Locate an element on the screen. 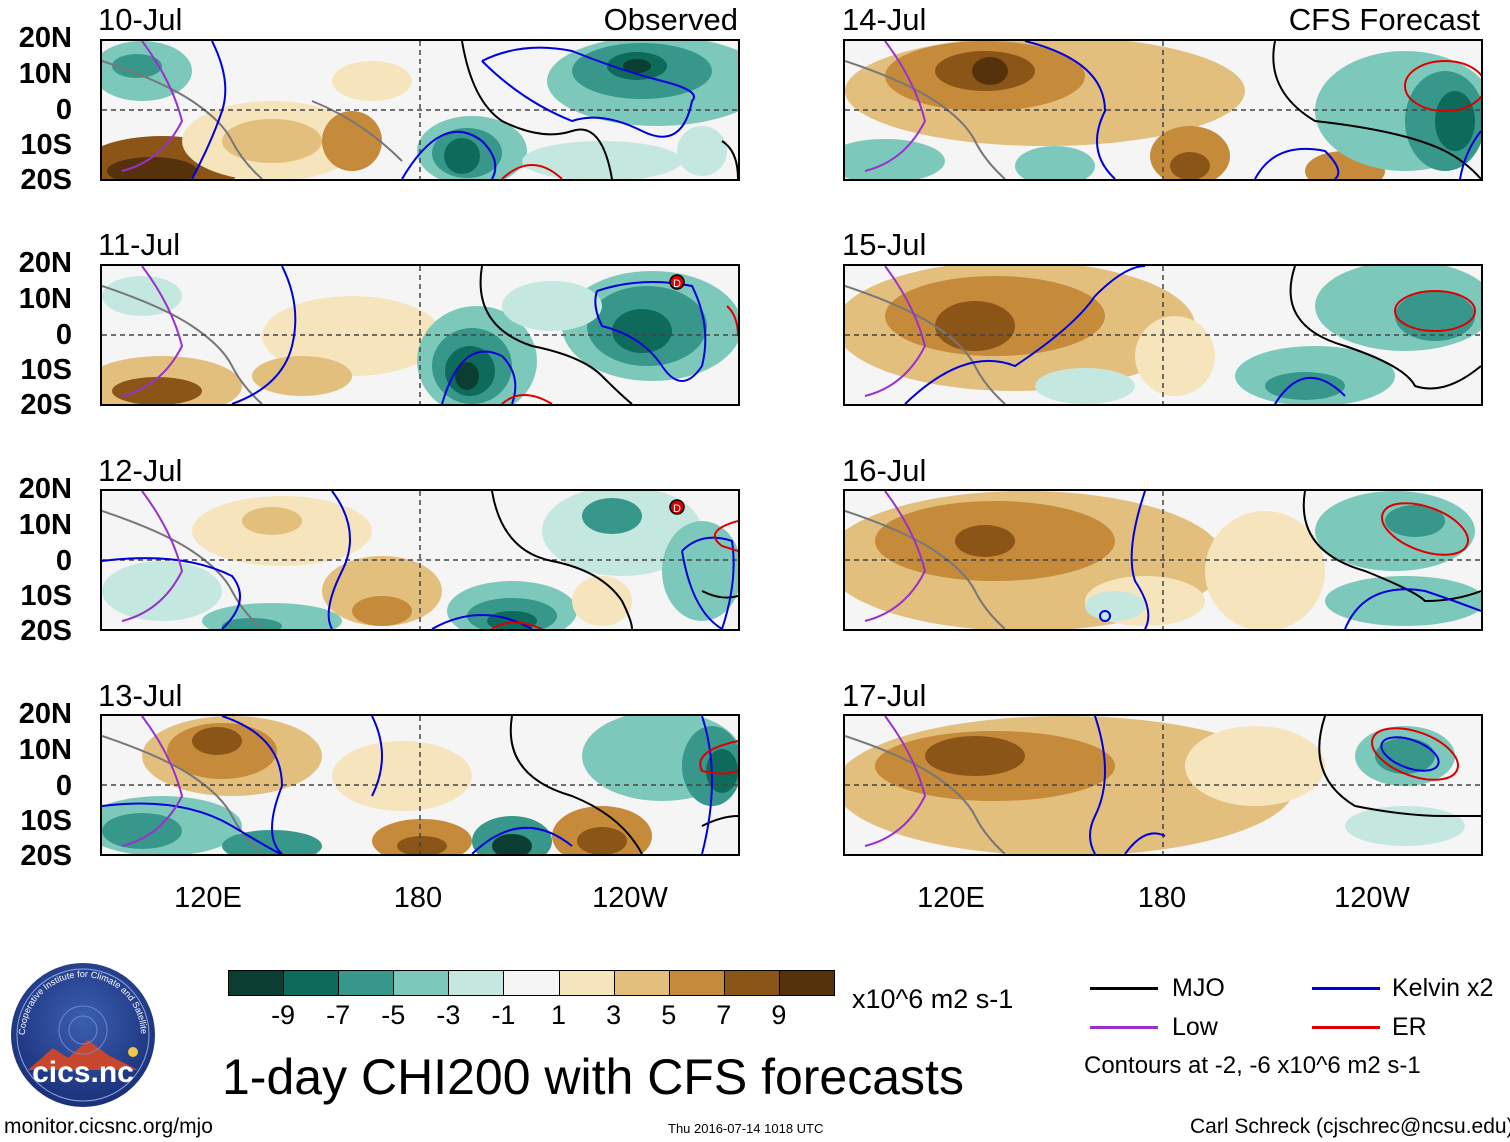 This screenshot has width=1510, height=1142. panel-title-fcst-1: 14-Jul is located at coordinates (884, 19).